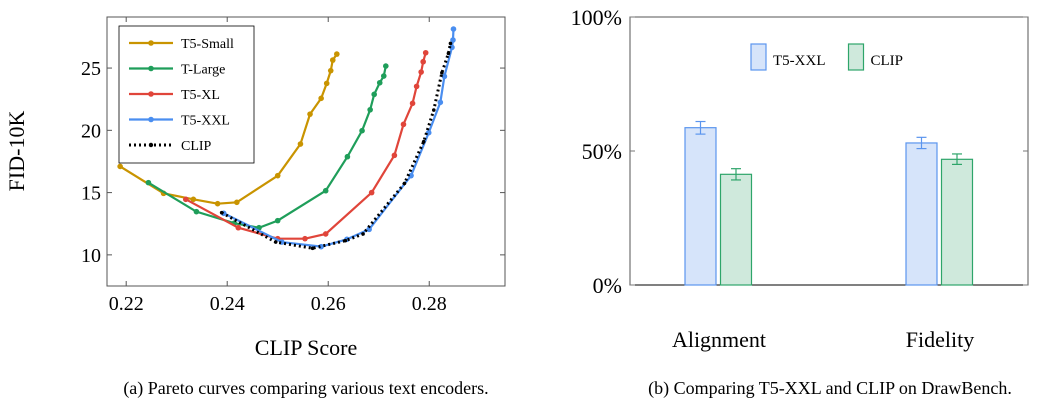 This screenshot has height=410, width=1047. I want to click on legend-label: T-Large, so click(203, 70).